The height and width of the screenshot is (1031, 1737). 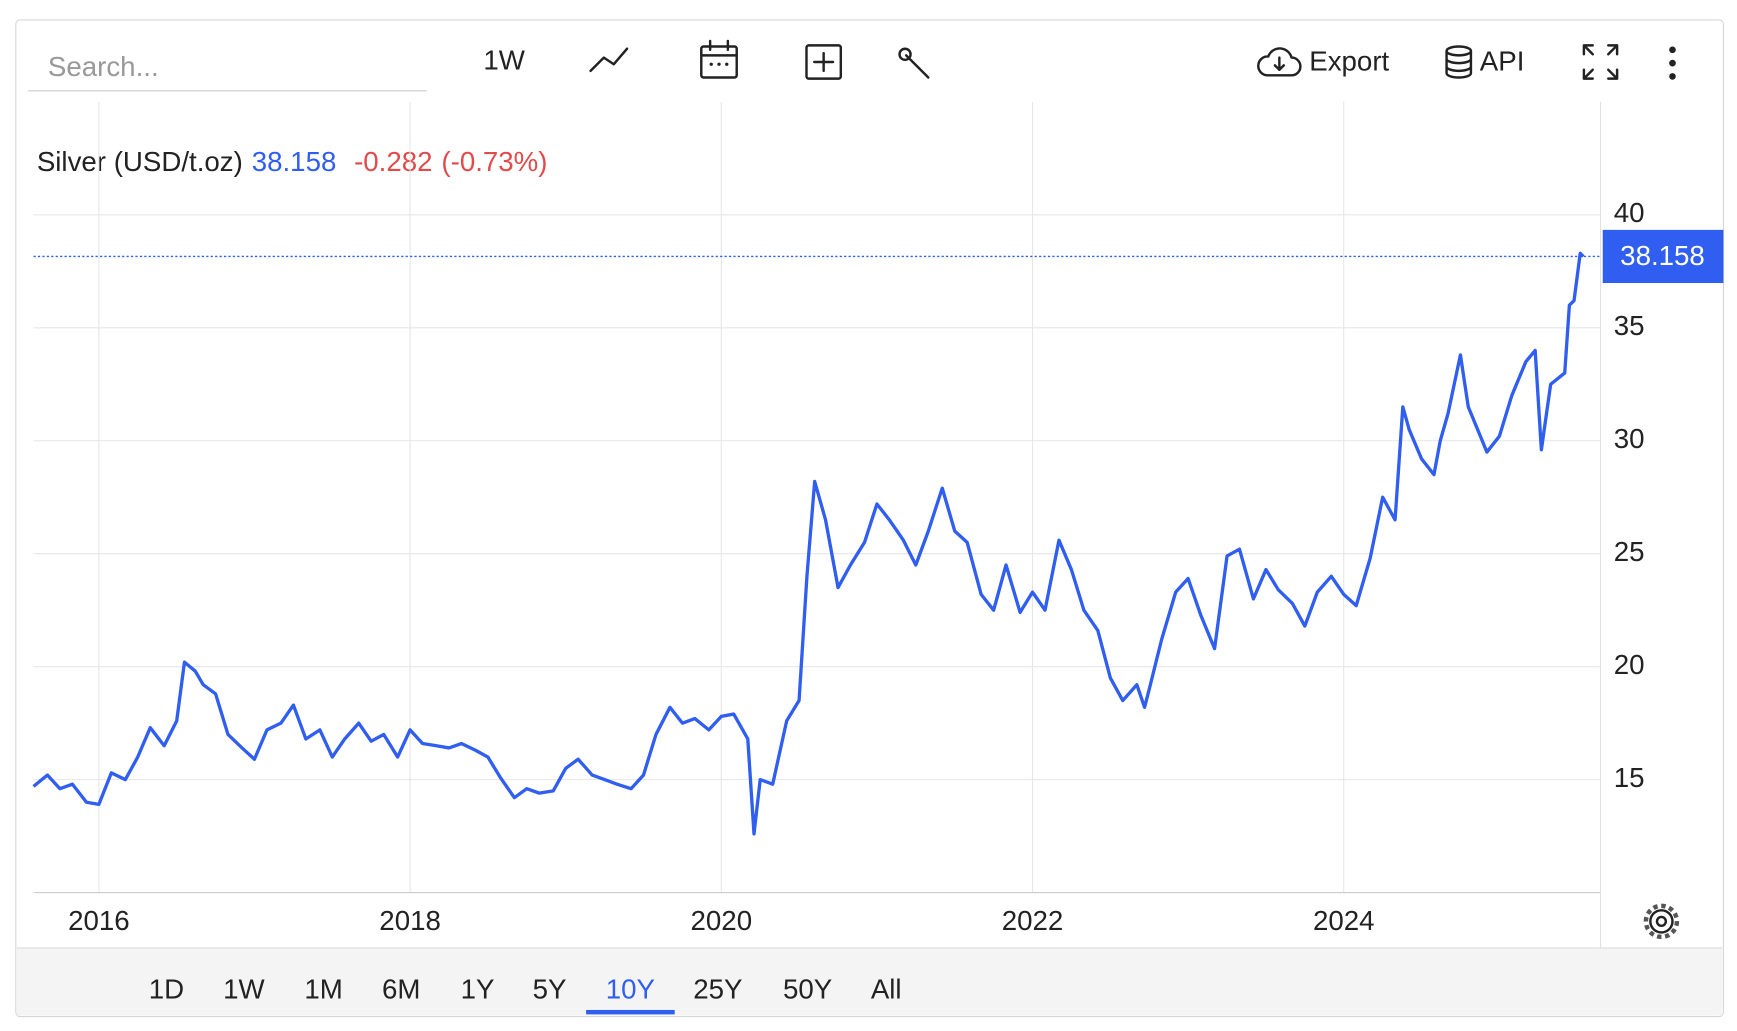 What do you see at coordinates (244, 988) in the screenshot?
I see `range-button: 1W` at bounding box center [244, 988].